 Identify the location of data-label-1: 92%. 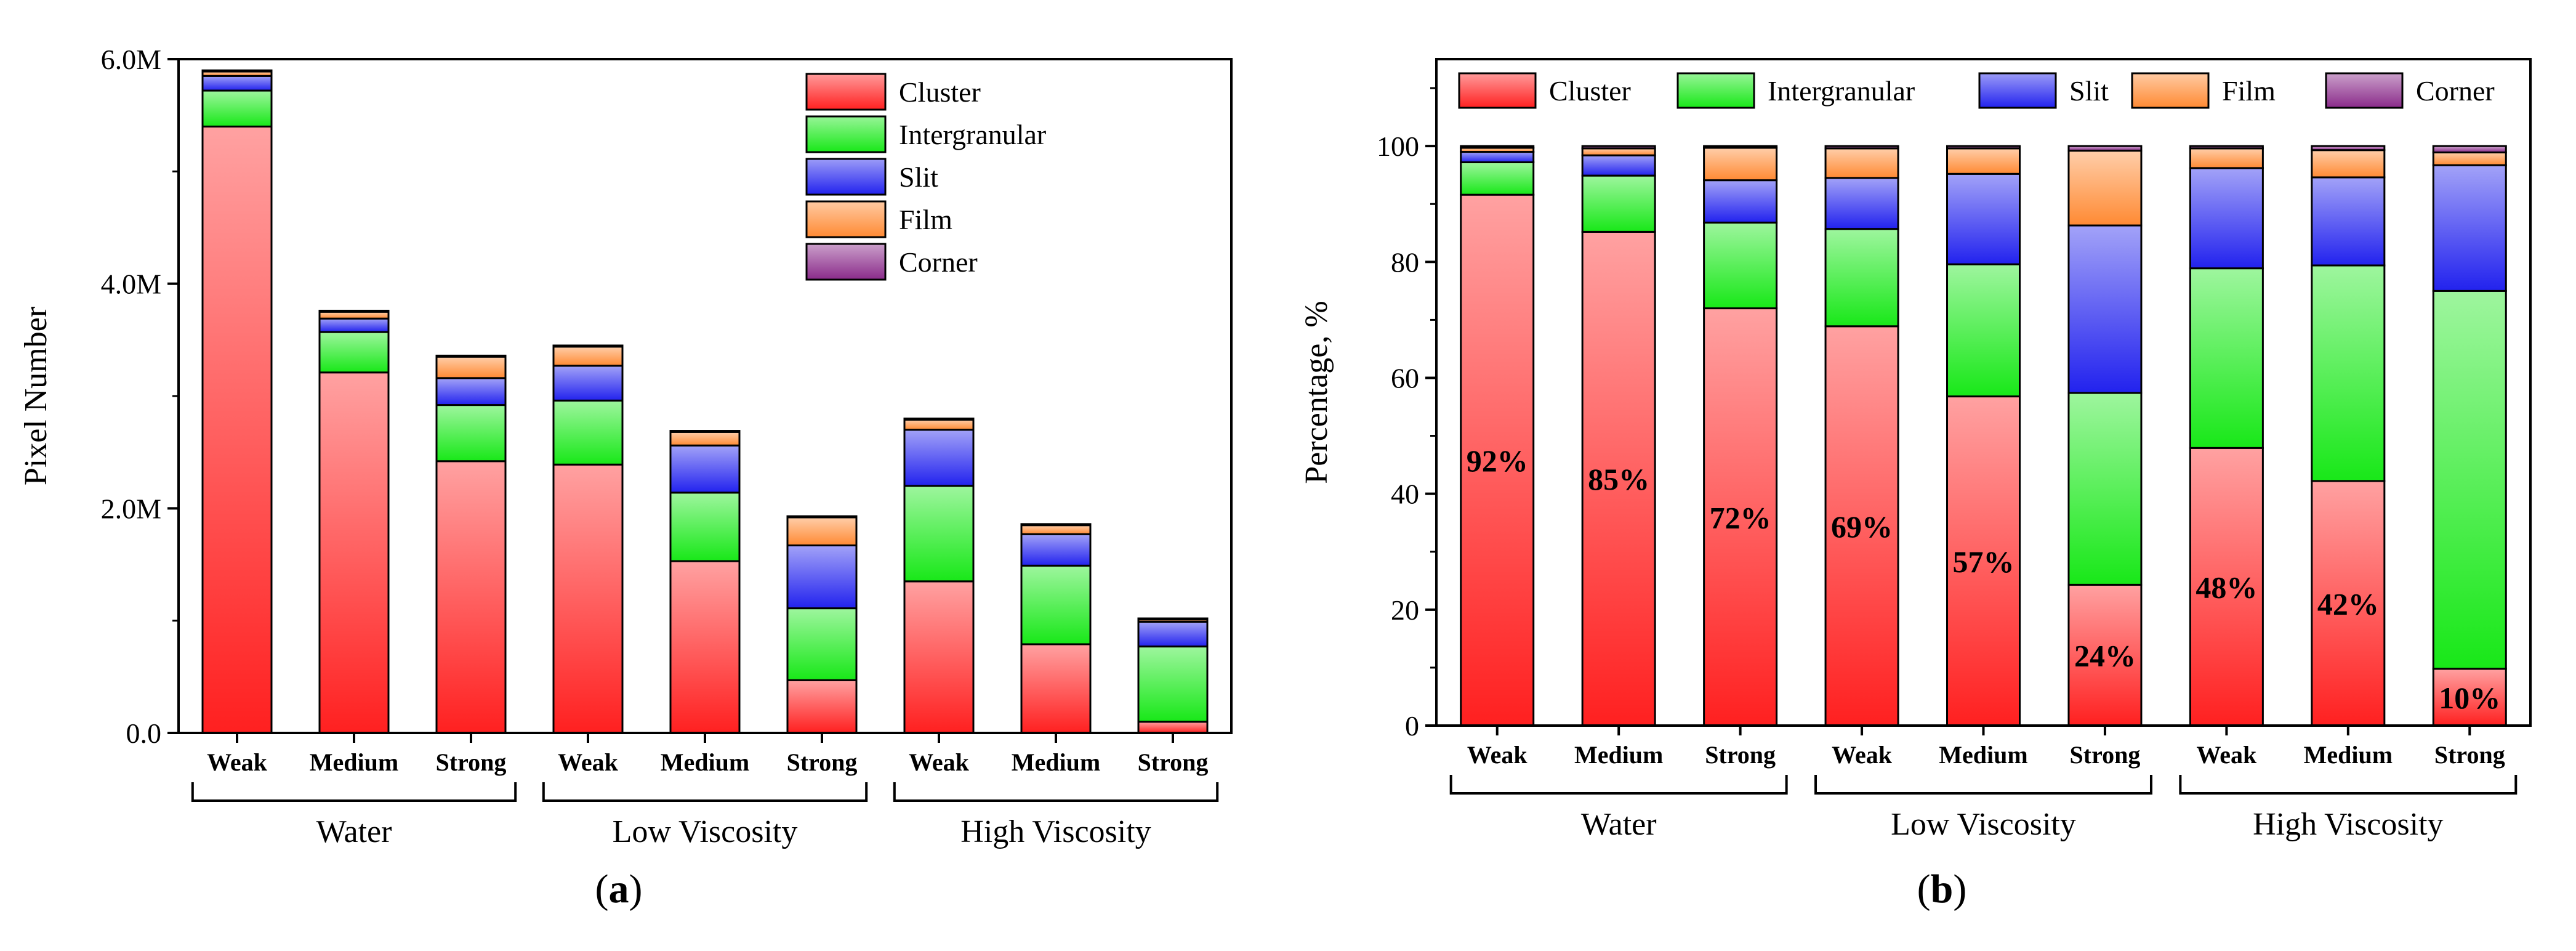
(1497, 460).